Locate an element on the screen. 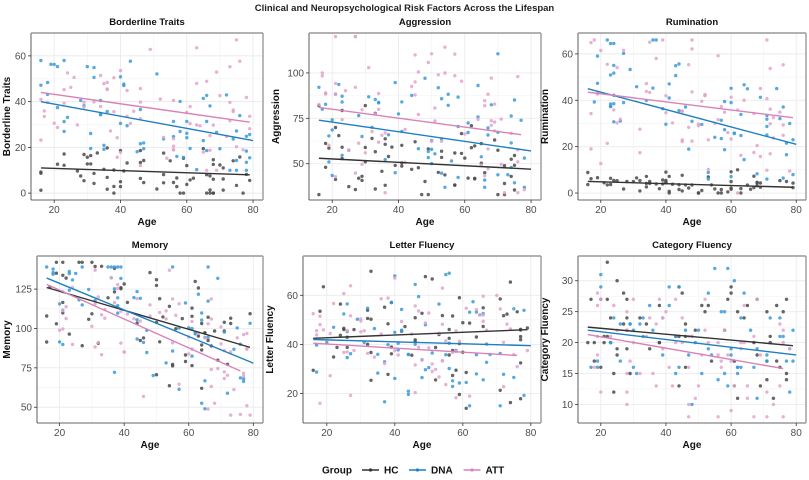  panel-title: Memory is located at coordinates (150, 245).